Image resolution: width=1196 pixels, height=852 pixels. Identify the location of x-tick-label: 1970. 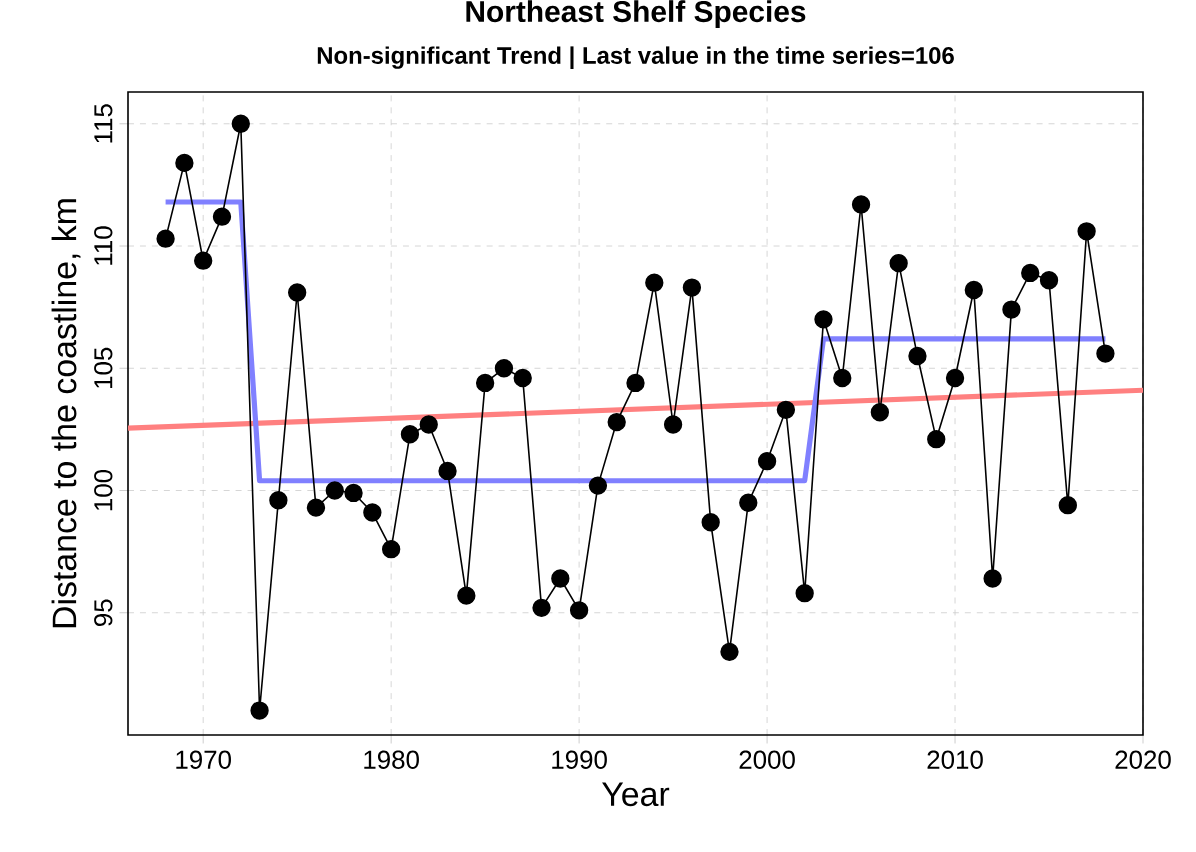
(203, 759).